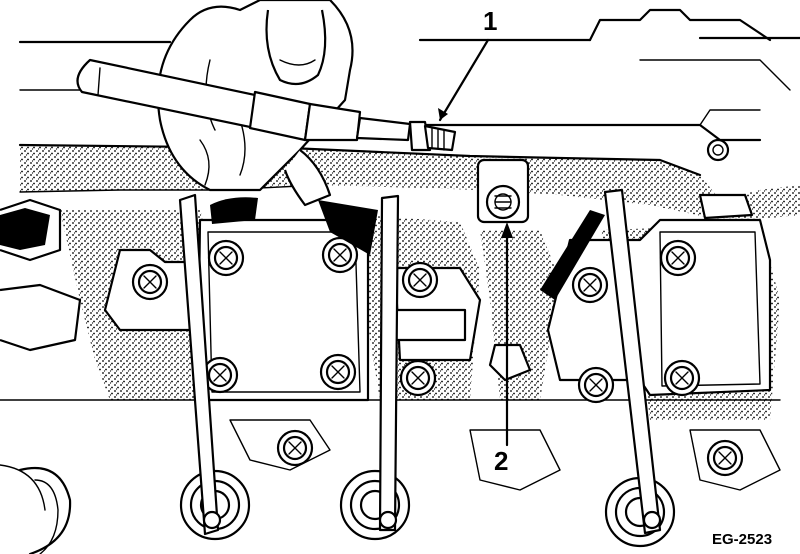  What do you see at coordinates (475, 242) in the screenshot?
I see `callout-leaders` at bounding box center [475, 242].